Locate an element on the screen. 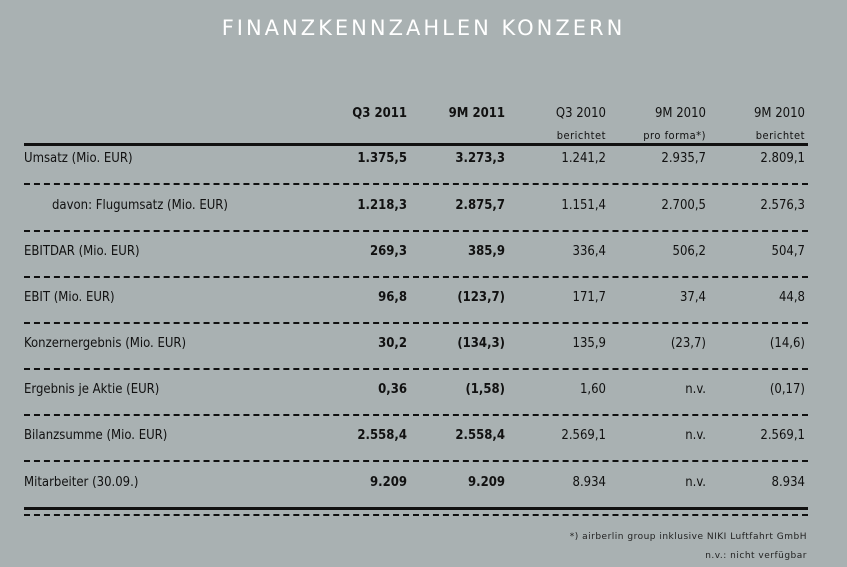  table-cell: (14,6) is located at coordinates (787, 343).